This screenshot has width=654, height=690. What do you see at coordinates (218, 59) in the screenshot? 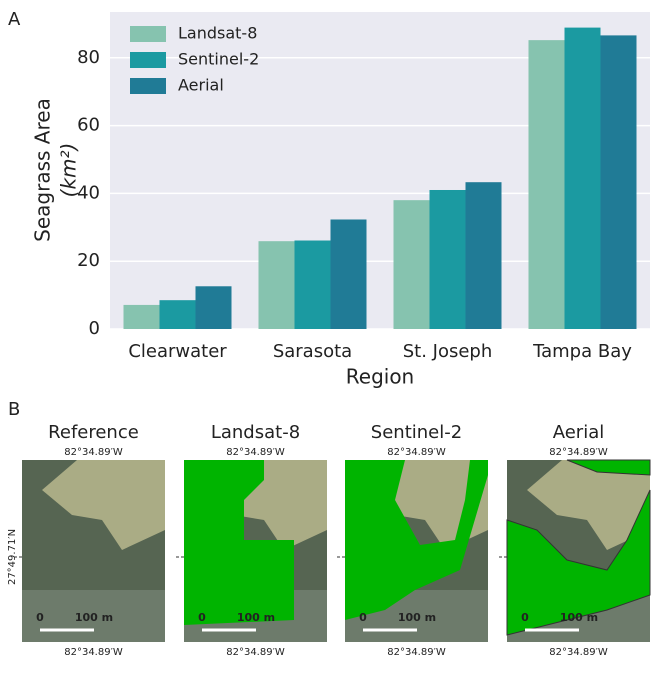
I see `legend-label: Sentinel-2` at bounding box center [218, 59].